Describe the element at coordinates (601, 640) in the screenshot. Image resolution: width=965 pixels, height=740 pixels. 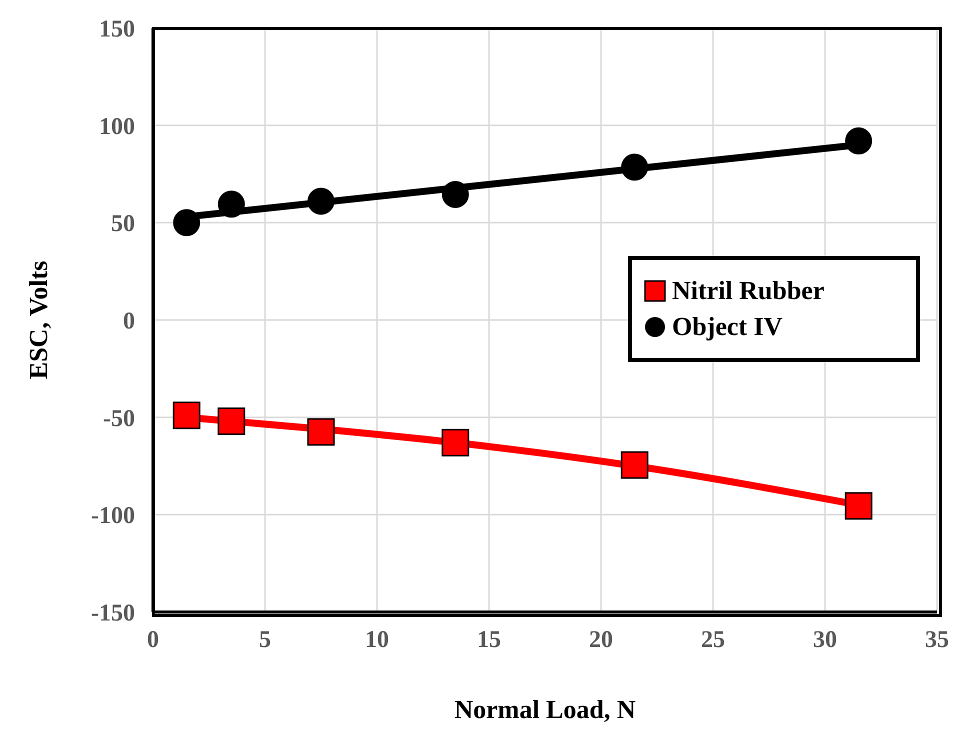
I see `x-tick-label: 20` at that location.